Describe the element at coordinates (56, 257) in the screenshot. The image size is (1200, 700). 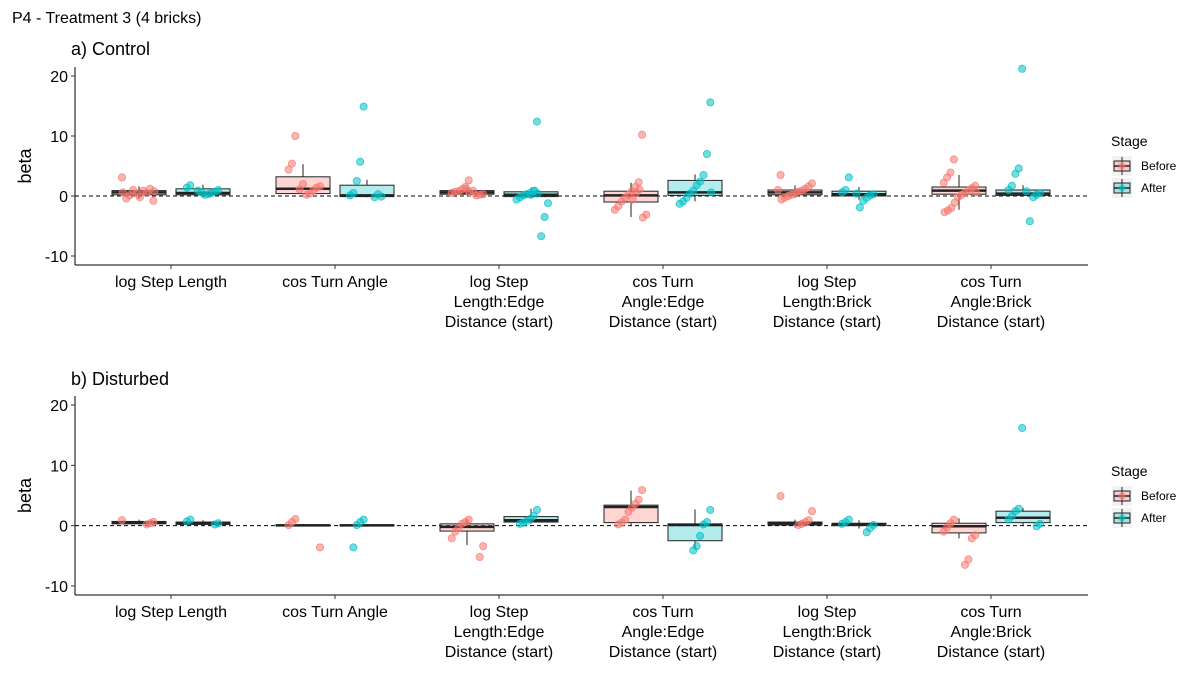
I see `y-tick-label: -10` at that location.